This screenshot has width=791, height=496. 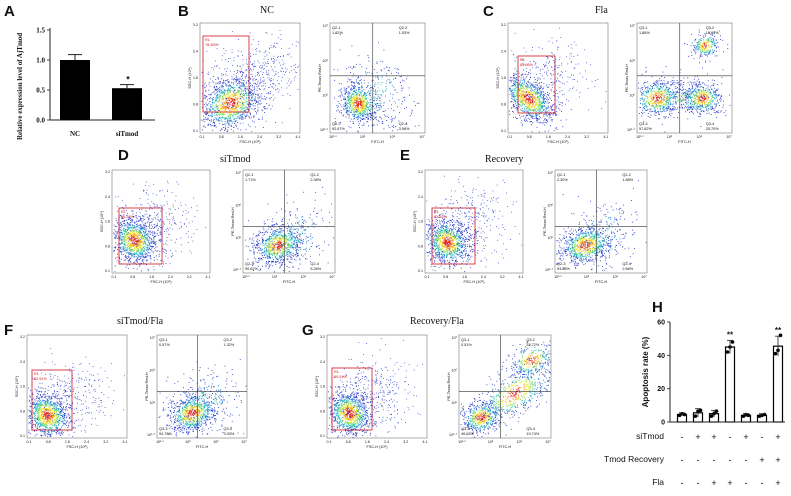 I want to click on quadrant-pct: 1.88%, so click(x=644, y=33).